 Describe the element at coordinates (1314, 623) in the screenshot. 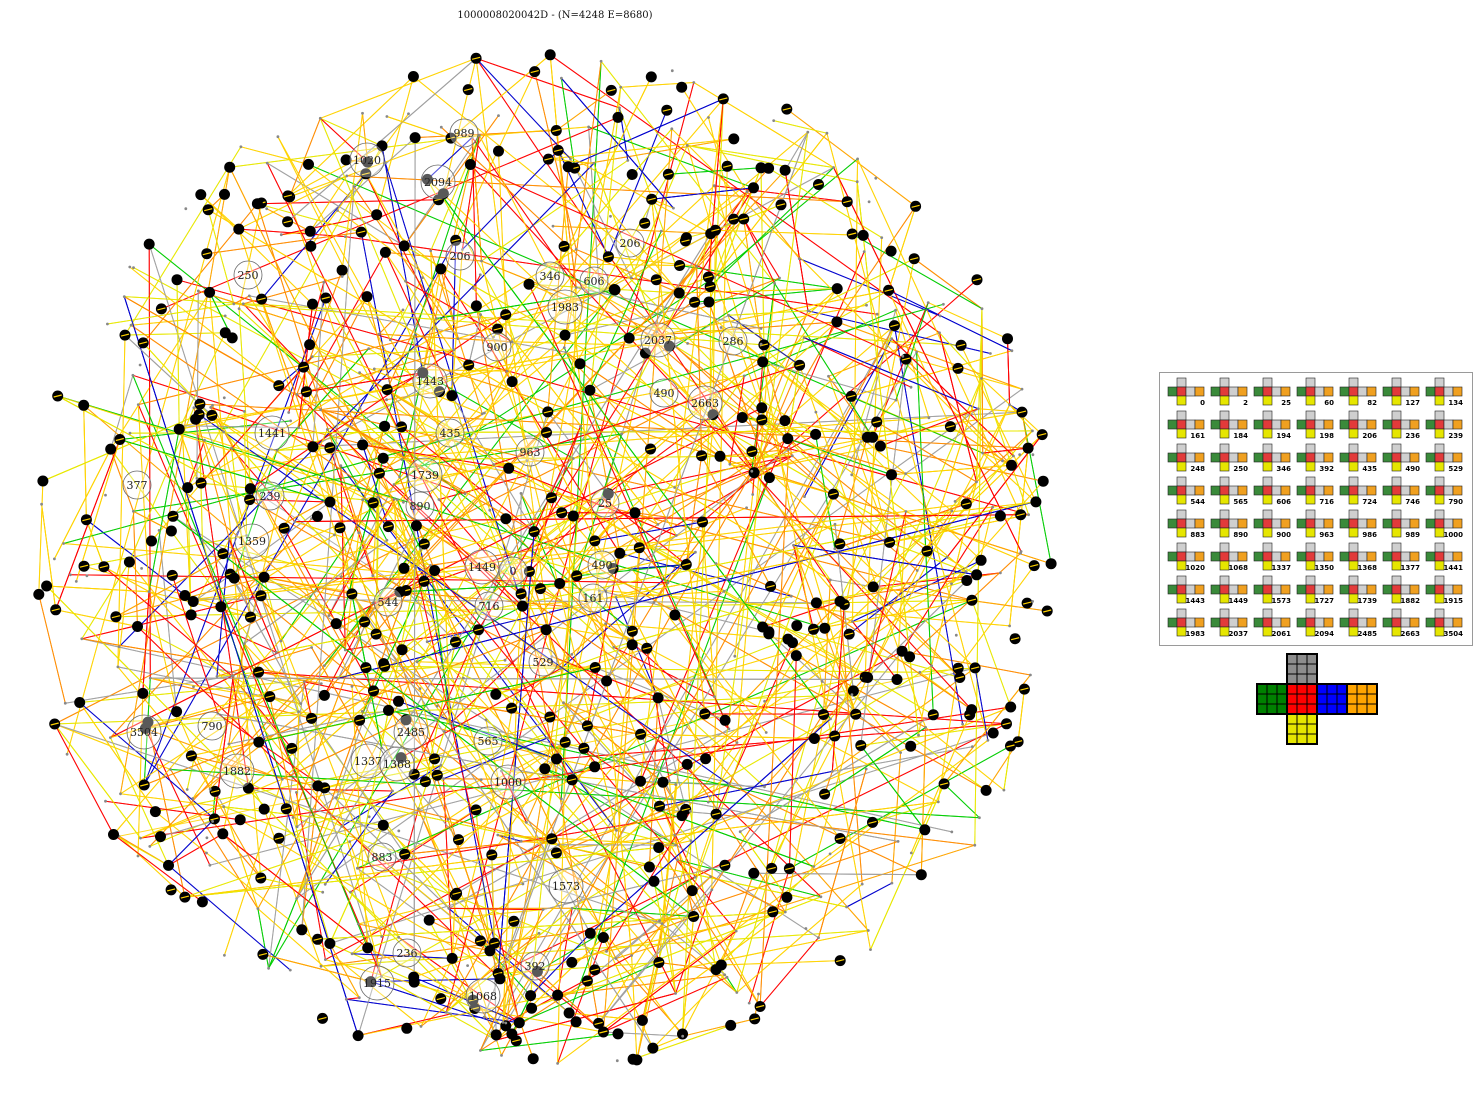

I see `legend-cell: 2094` at that location.